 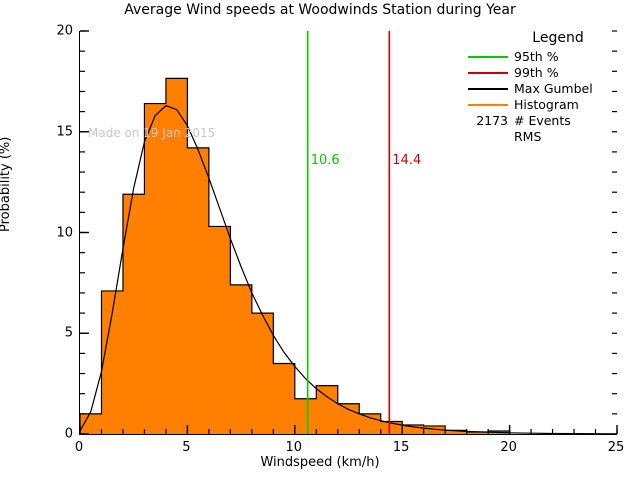 What do you see at coordinates (6, 184) in the screenshot?
I see `y-axis-label: Probability (%)` at bounding box center [6, 184].